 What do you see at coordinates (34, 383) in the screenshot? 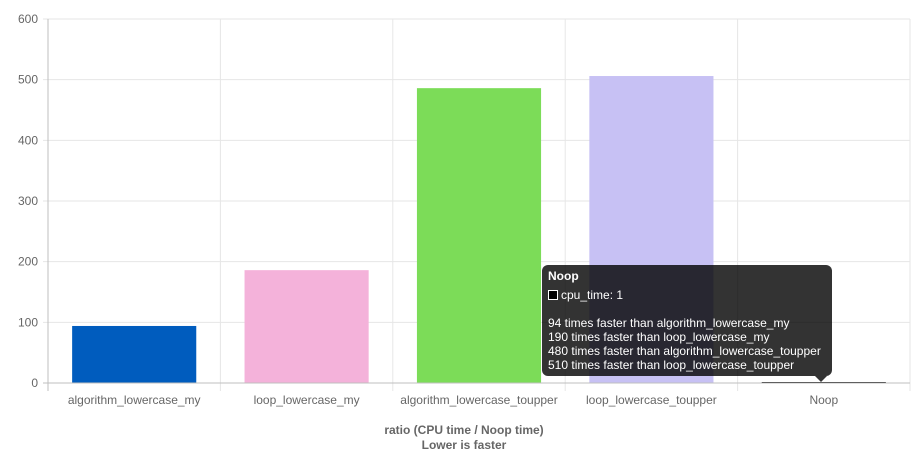
I see `y-tick-label: 0` at bounding box center [34, 383].